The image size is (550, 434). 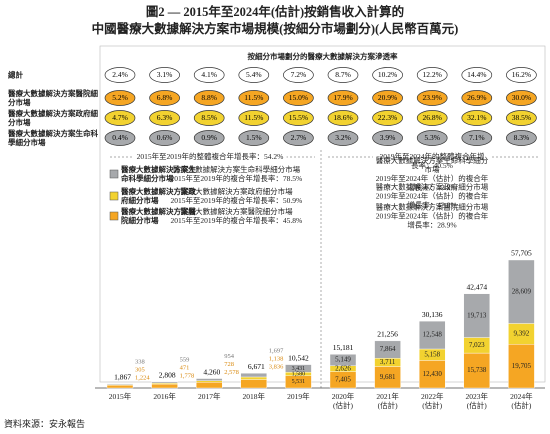 I want to click on total-label: 30,136, so click(x=432, y=314).